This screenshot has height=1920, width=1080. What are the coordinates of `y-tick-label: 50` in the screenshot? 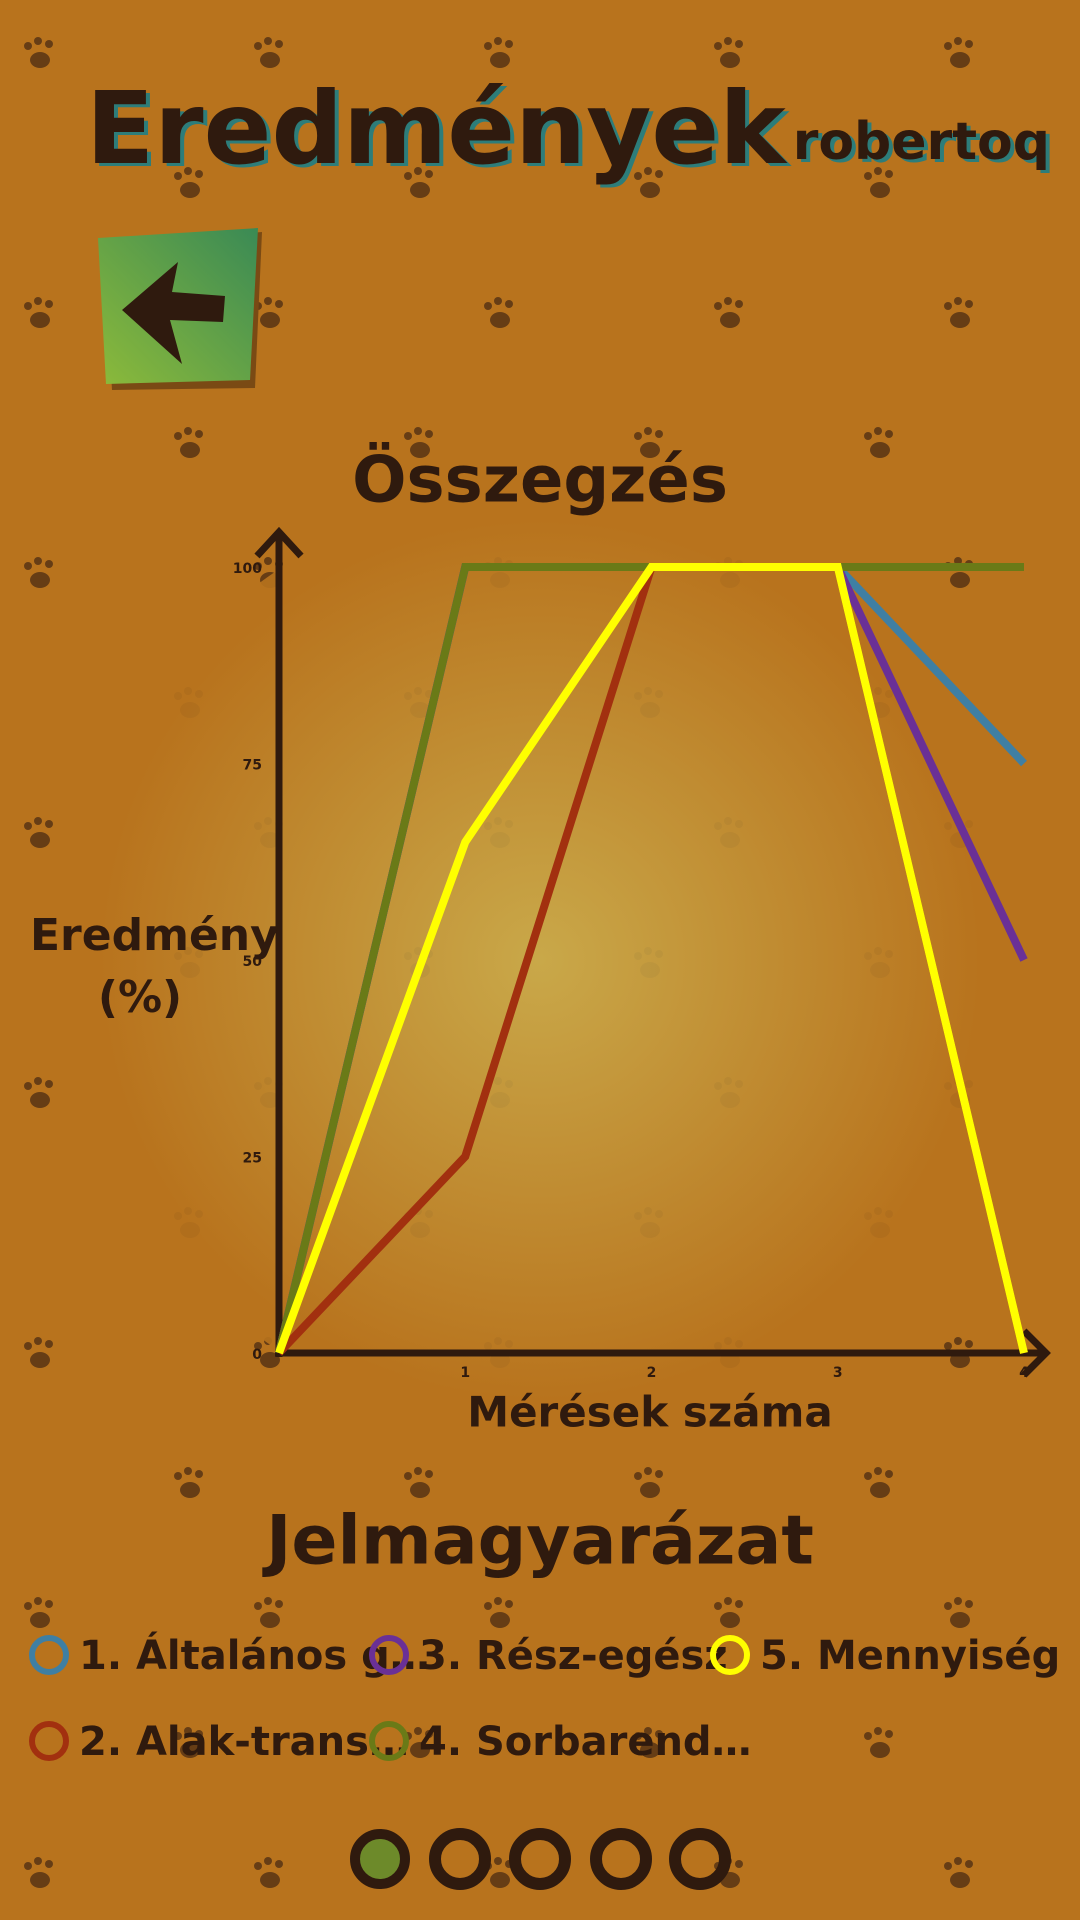 It's located at (253, 962).